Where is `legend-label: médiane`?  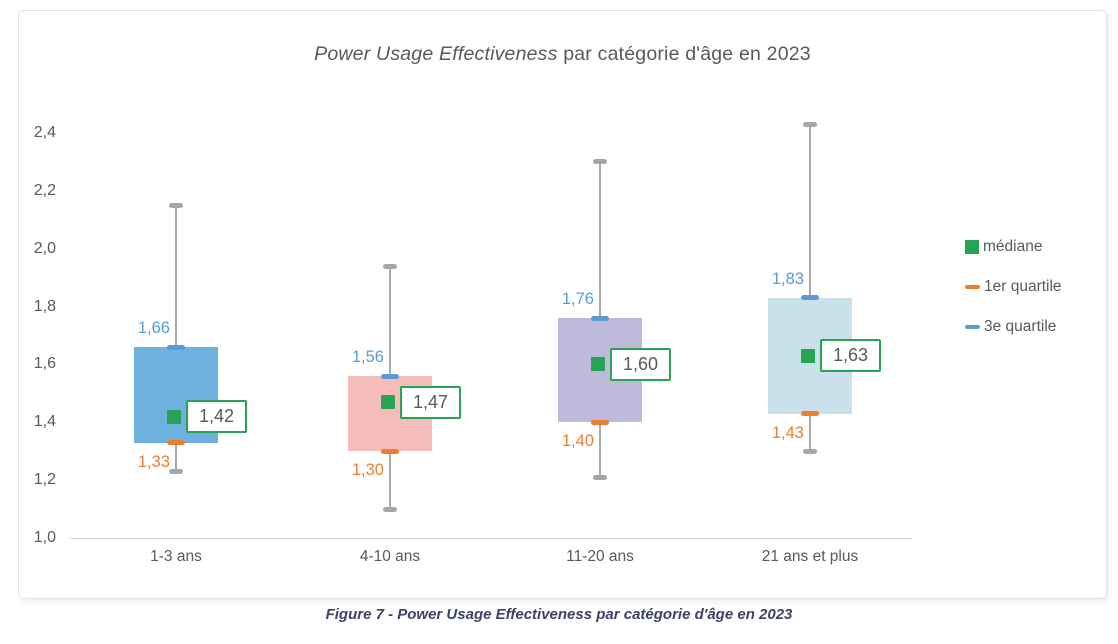 legend-label: médiane is located at coordinates (1013, 246).